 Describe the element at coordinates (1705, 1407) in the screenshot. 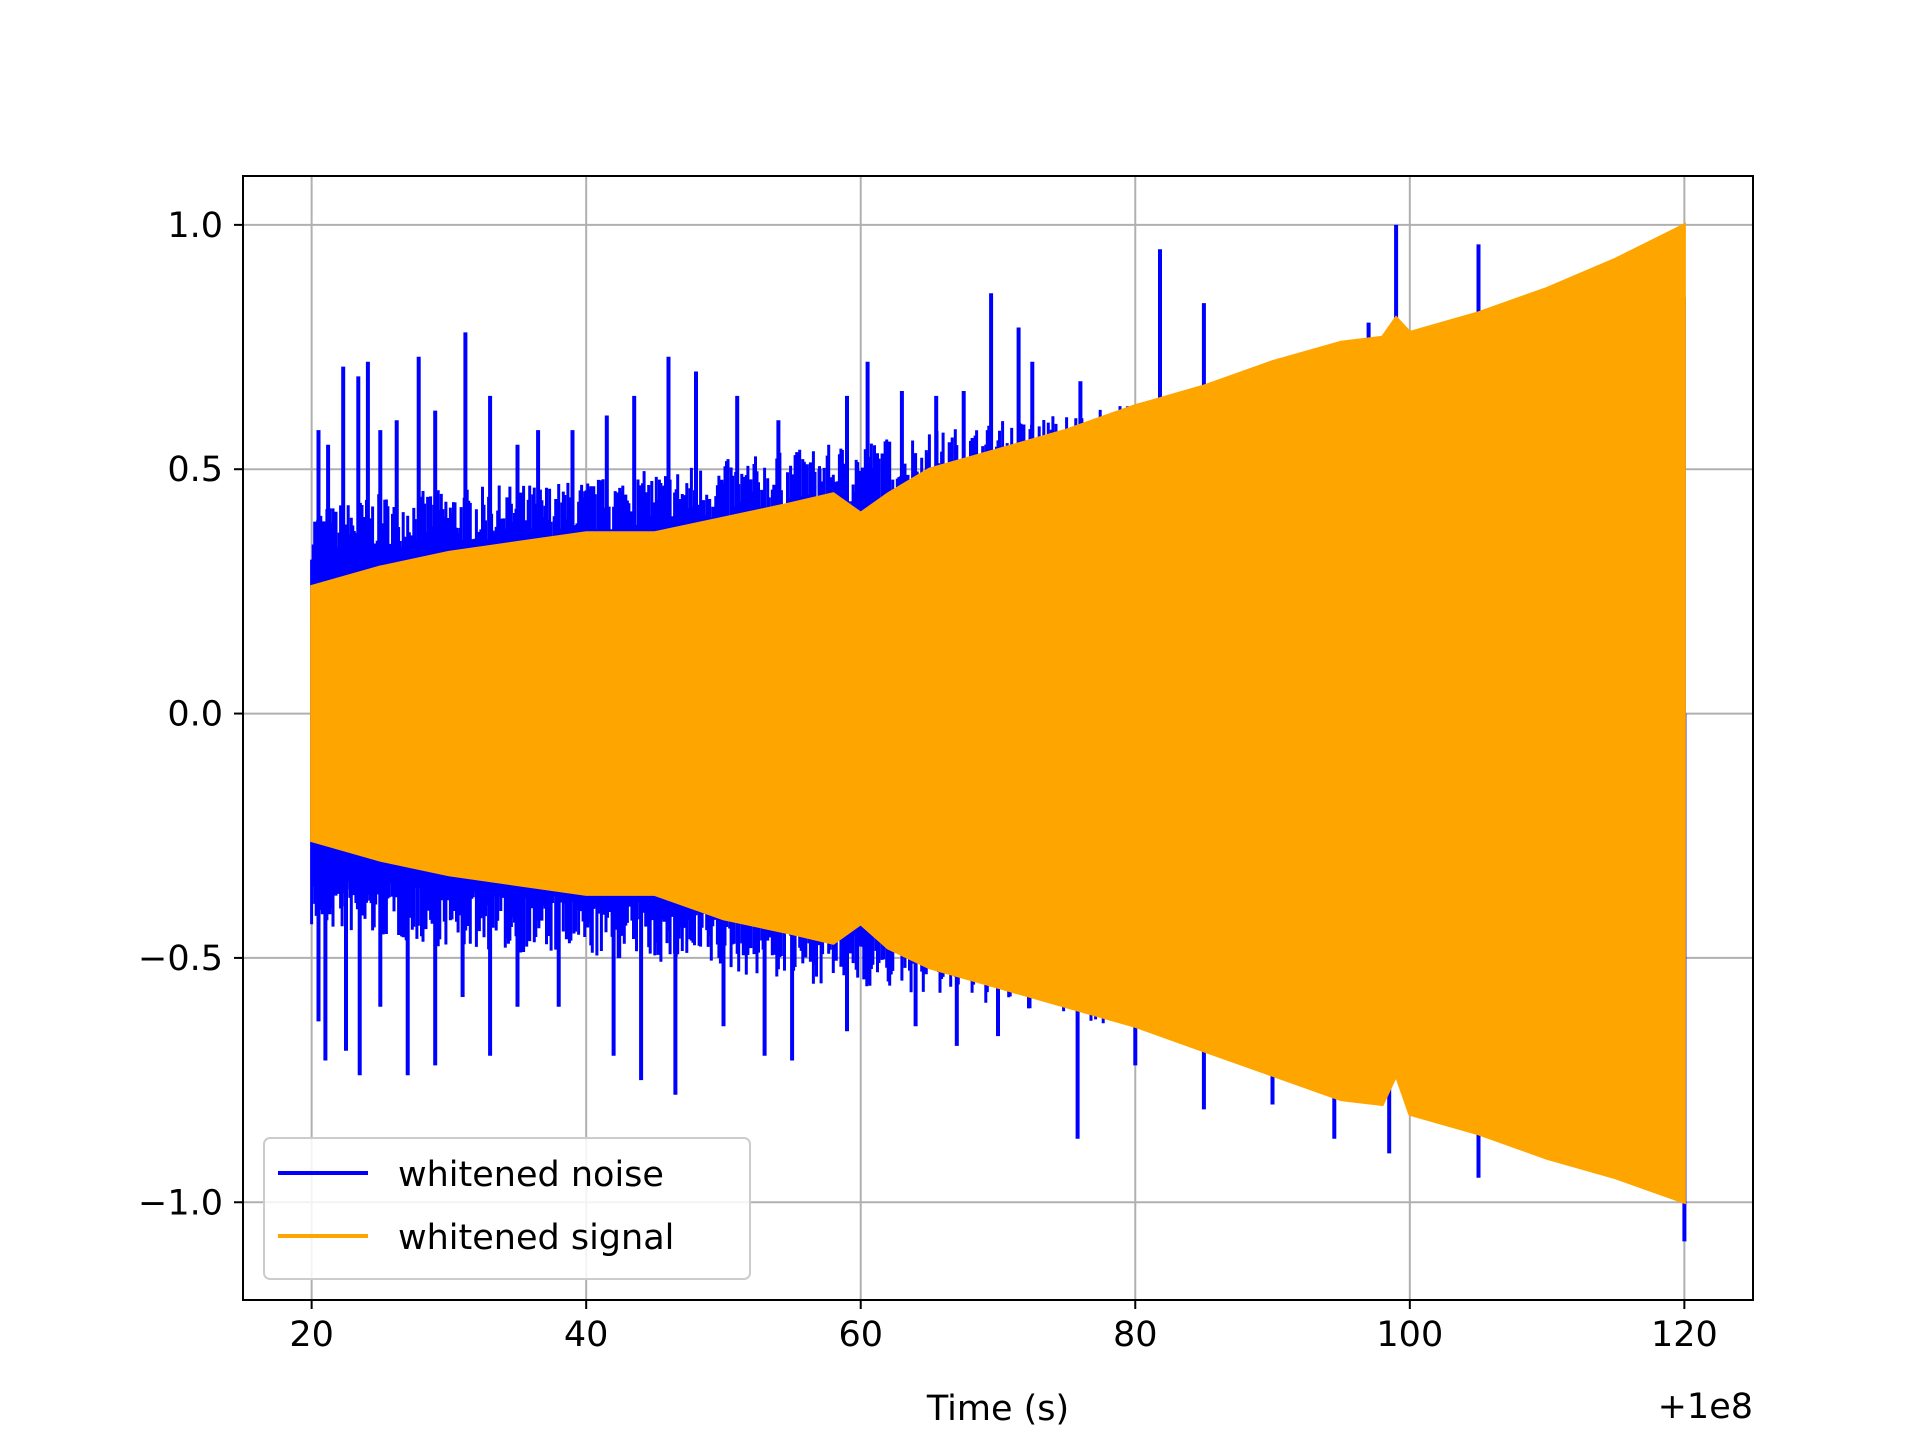

I see `x-axis-offset-label: +1e8` at that location.